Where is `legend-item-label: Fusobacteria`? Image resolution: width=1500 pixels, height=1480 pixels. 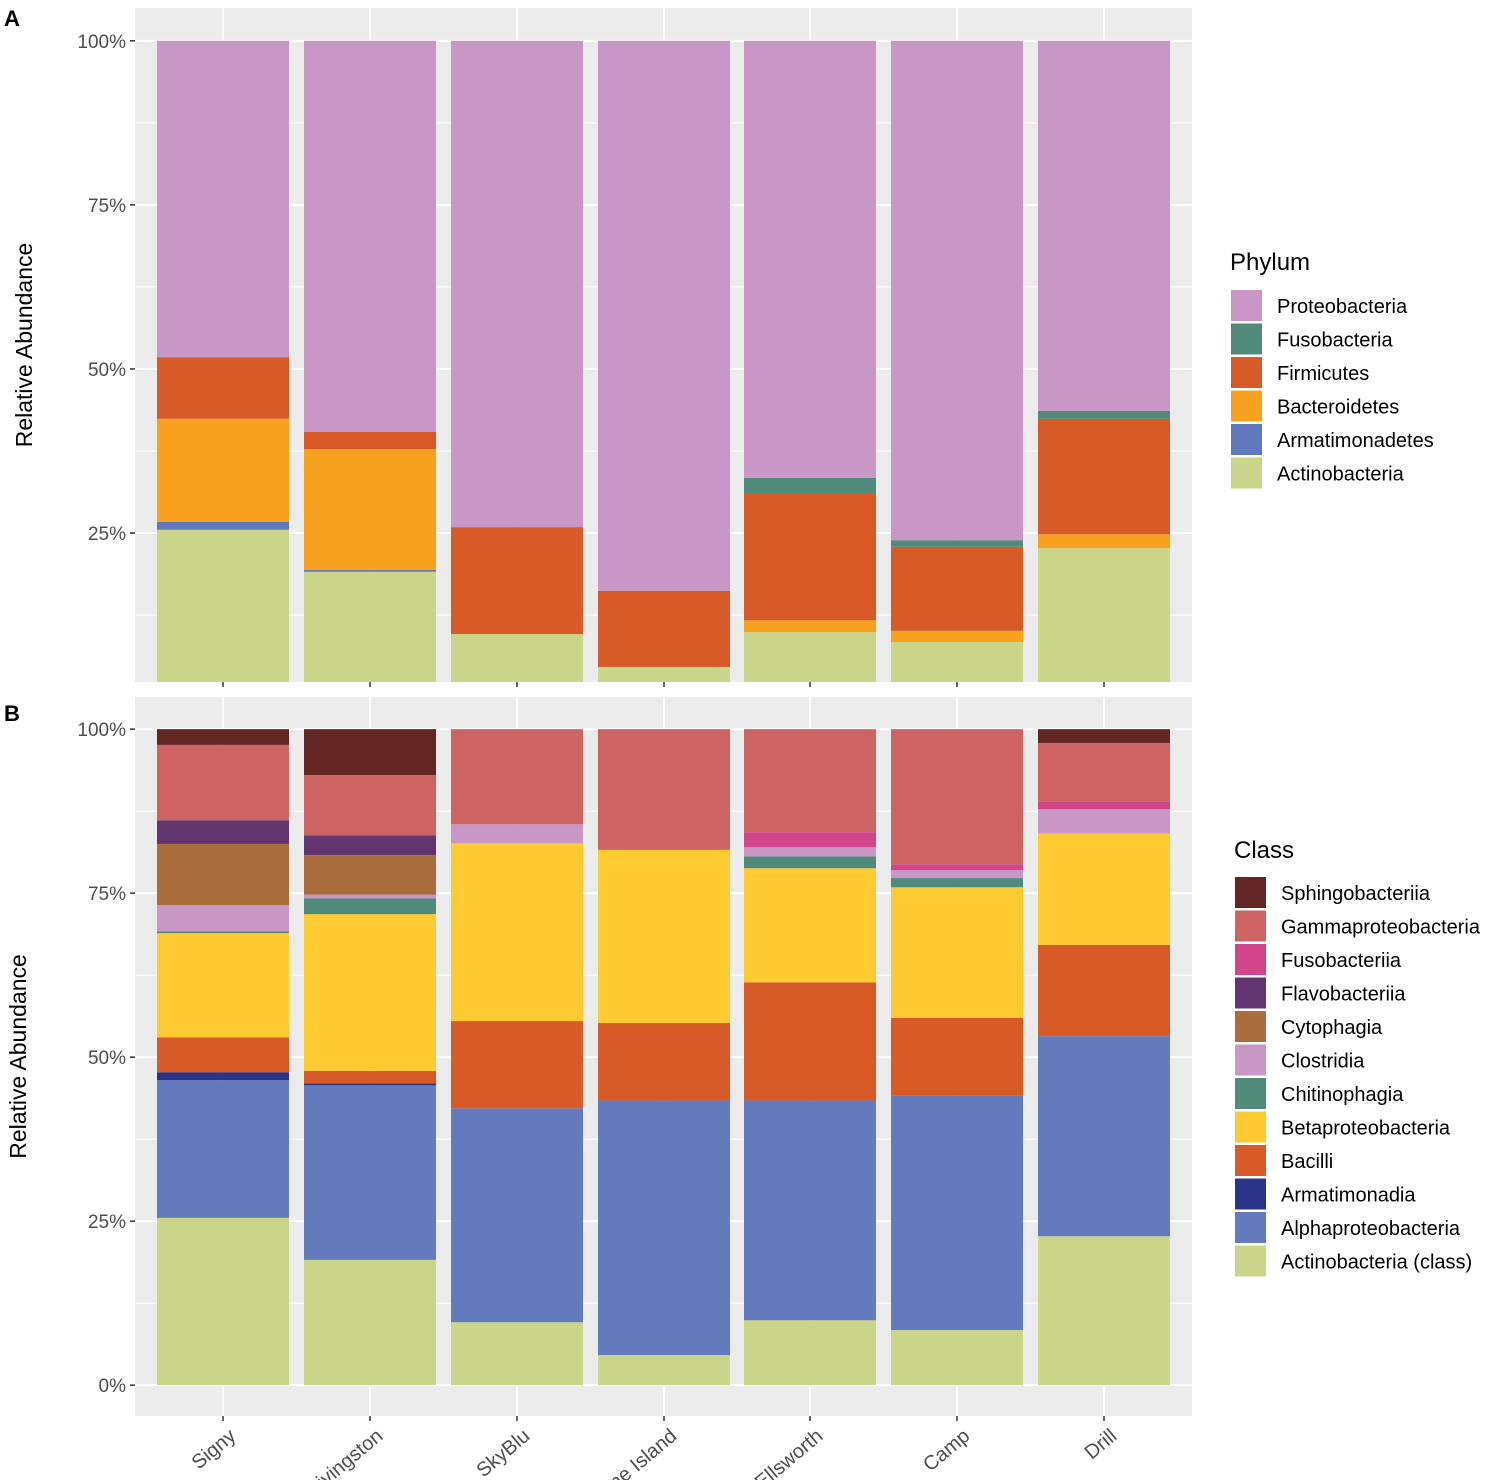
legend-item-label: Fusobacteria is located at coordinates (1335, 341).